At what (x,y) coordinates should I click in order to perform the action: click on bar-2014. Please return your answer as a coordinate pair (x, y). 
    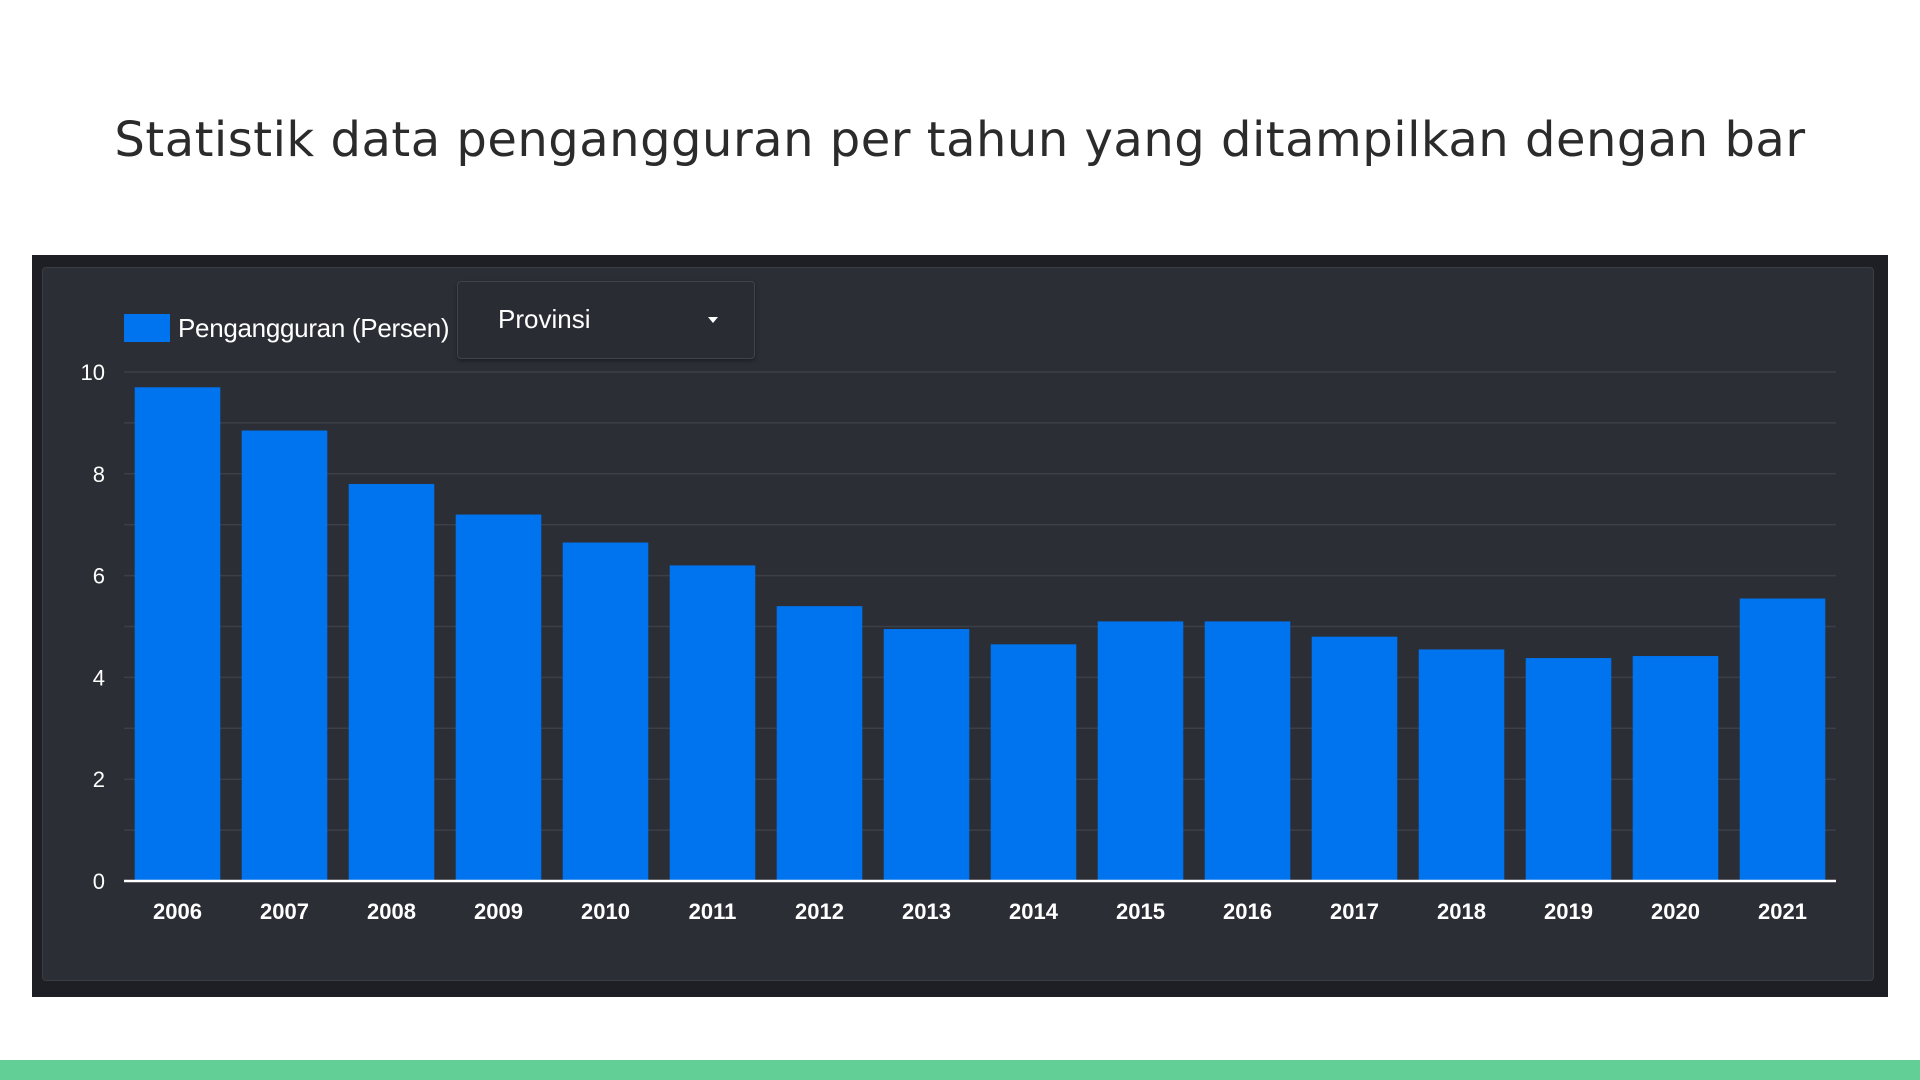
    Looking at the image, I should click on (1033, 762).